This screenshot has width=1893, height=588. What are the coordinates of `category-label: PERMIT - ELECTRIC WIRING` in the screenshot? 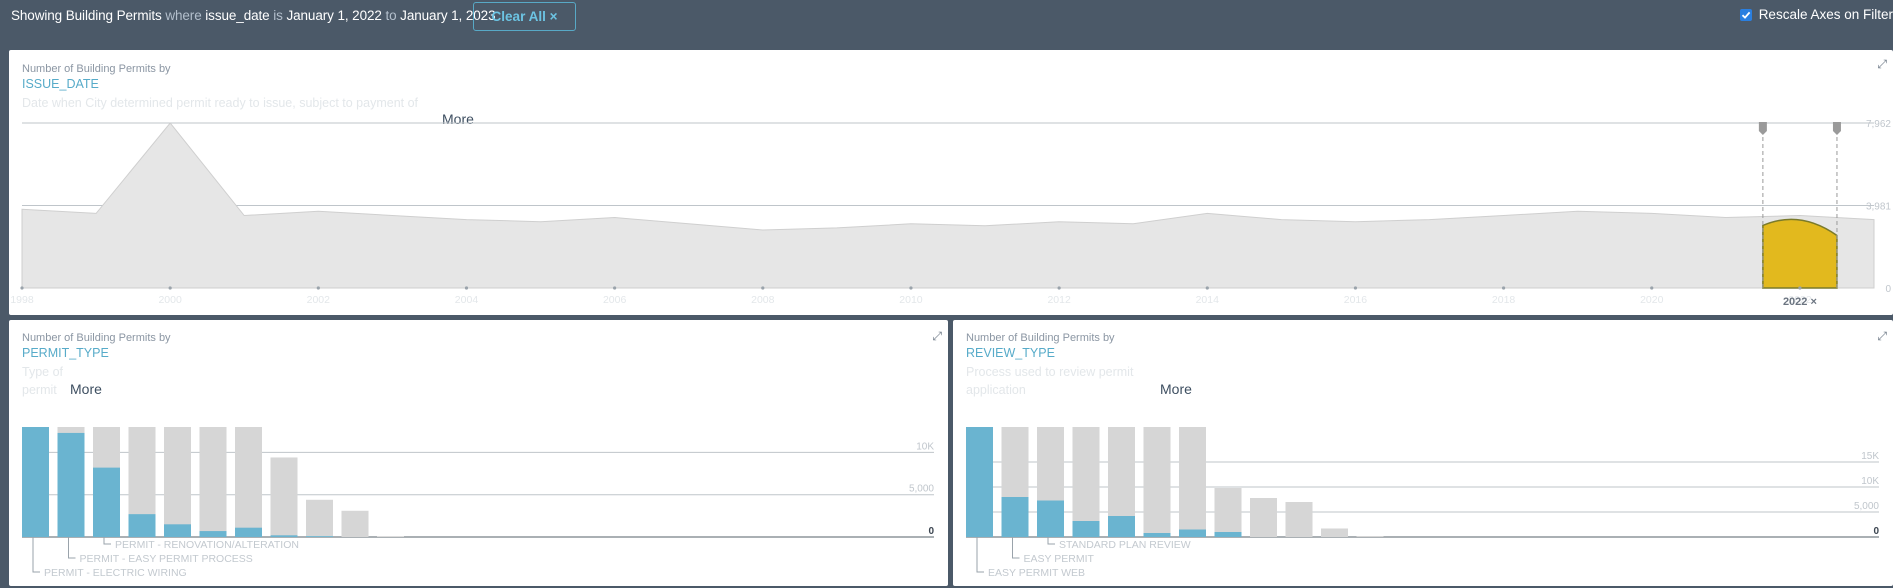 It's located at (115, 573).